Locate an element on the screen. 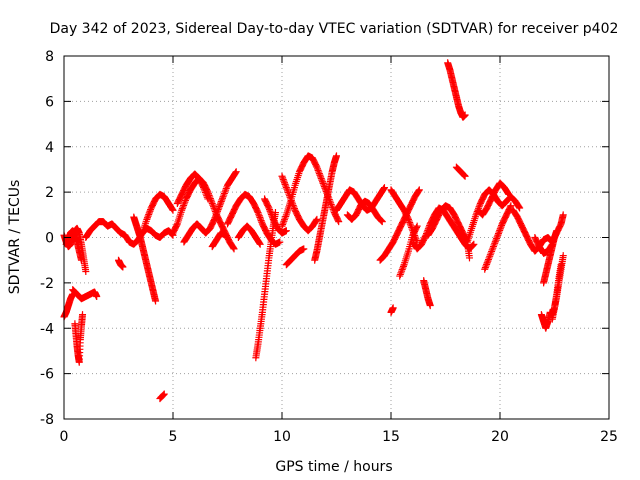 The image size is (640, 480). y-tick-label: -8 is located at coordinates (47, 420).